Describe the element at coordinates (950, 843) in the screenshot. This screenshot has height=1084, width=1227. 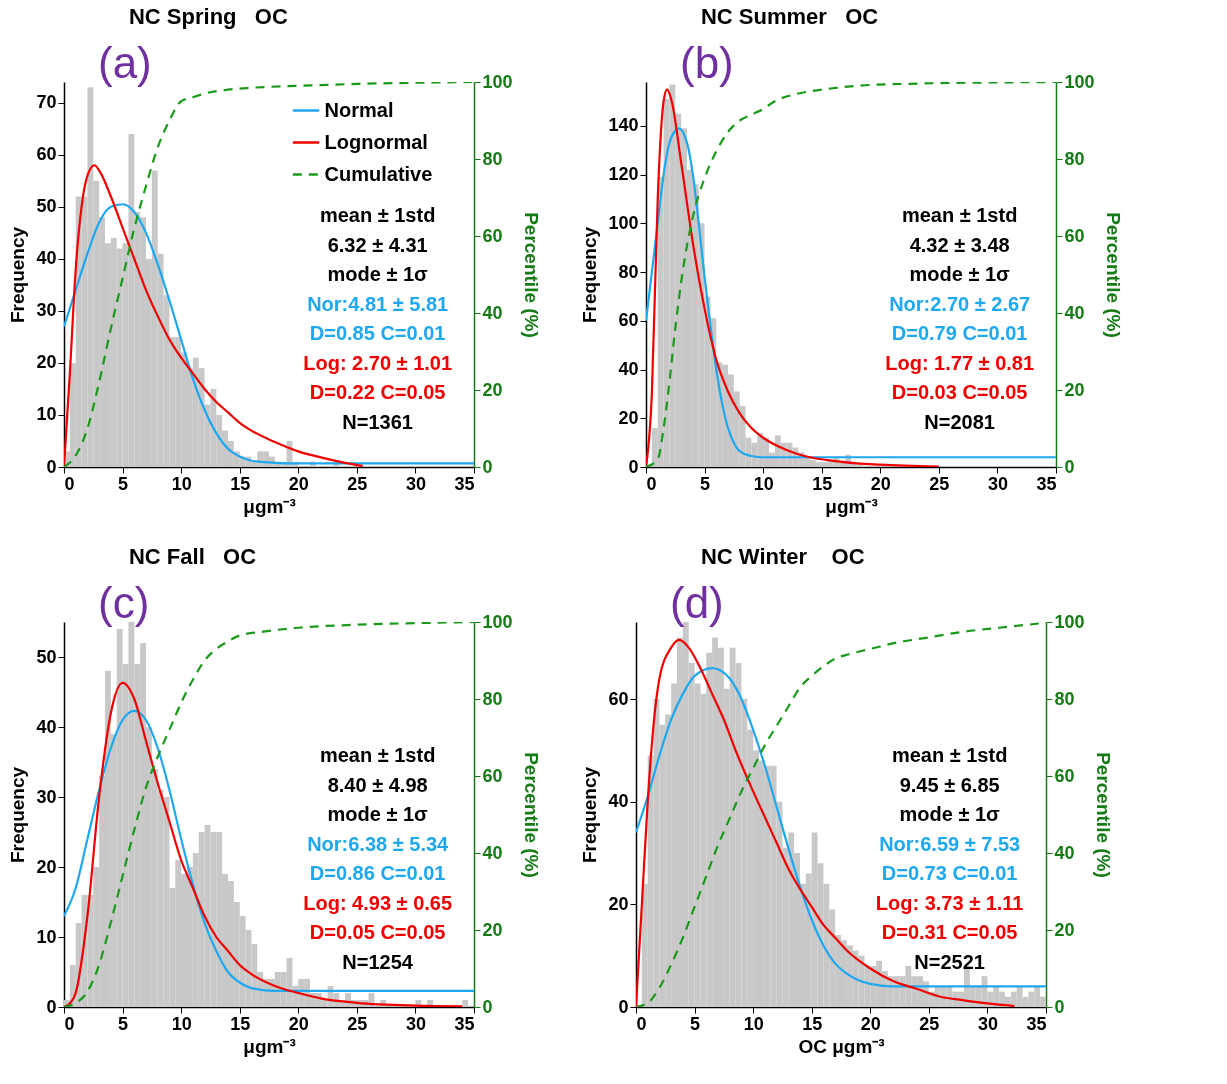
I see `annotation: Nor:6.59 ± 7.53` at that location.